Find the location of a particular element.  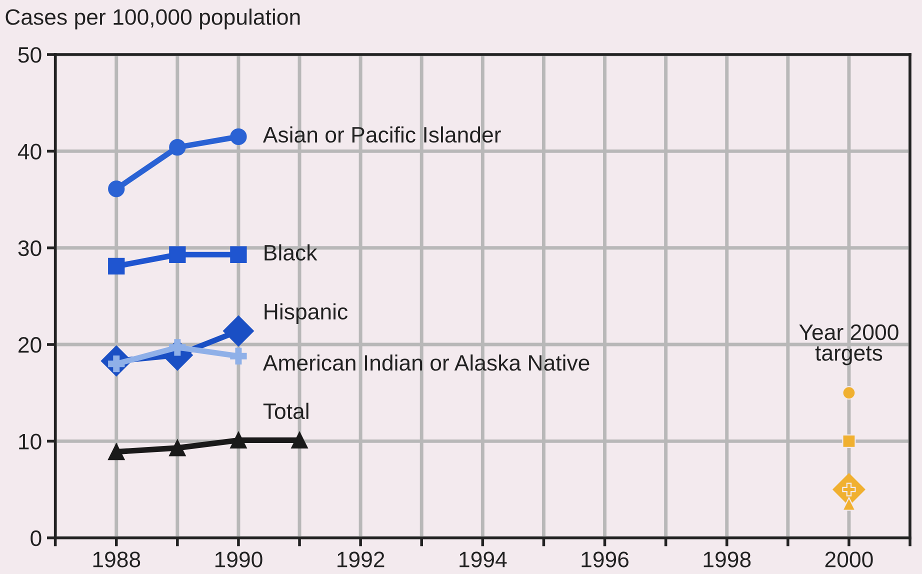

x-tick-label: 1988 is located at coordinates (116, 560).